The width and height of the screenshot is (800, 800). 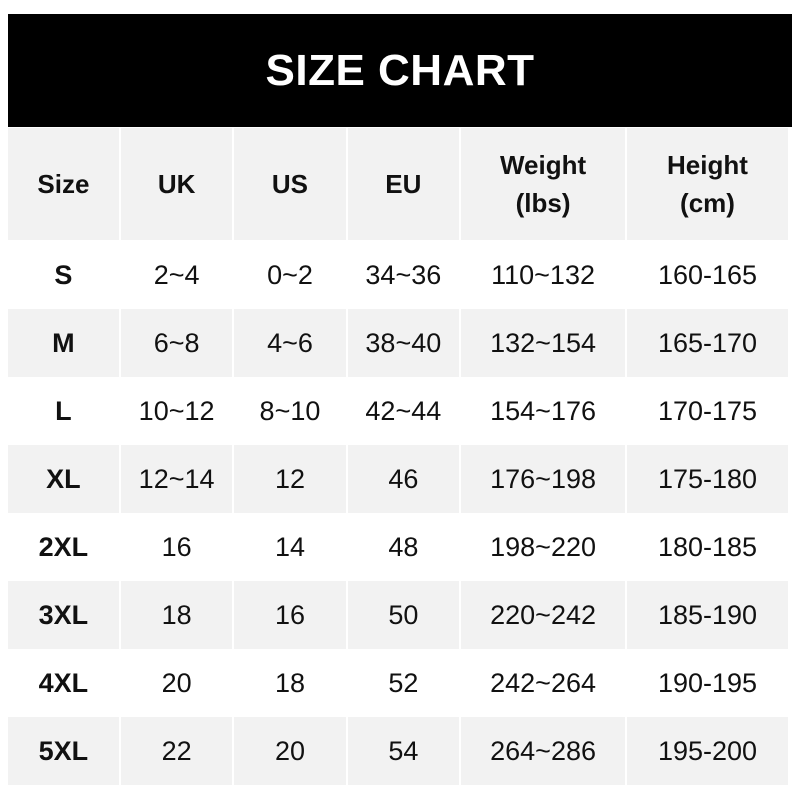 I want to click on table-row: L 10~12 8~10 42~44 154~176 170-175, so click(x=398, y=411).